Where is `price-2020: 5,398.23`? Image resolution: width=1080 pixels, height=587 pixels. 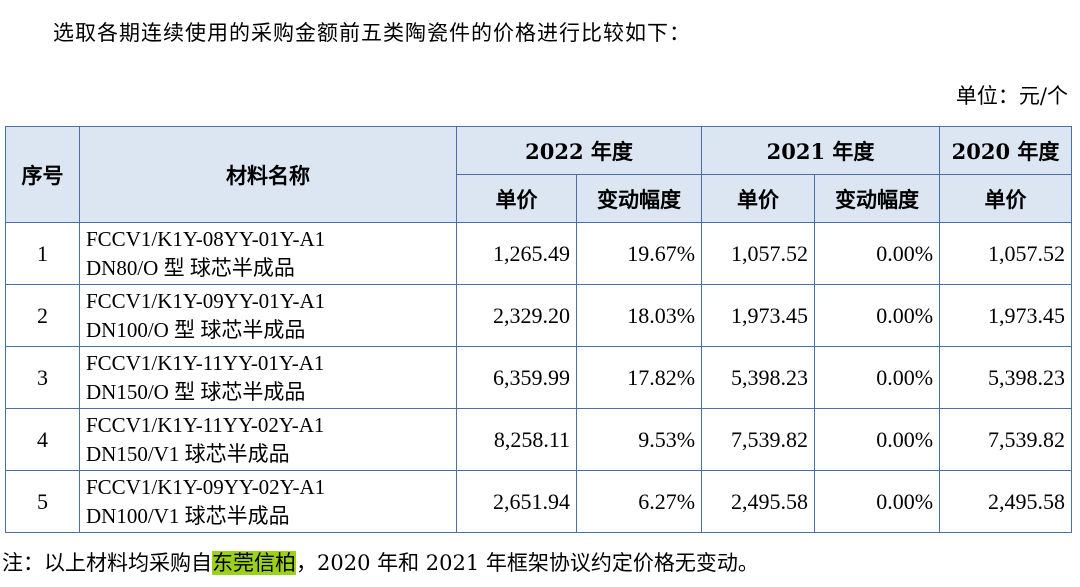 price-2020: 5,398.23 is located at coordinates (1006, 377).